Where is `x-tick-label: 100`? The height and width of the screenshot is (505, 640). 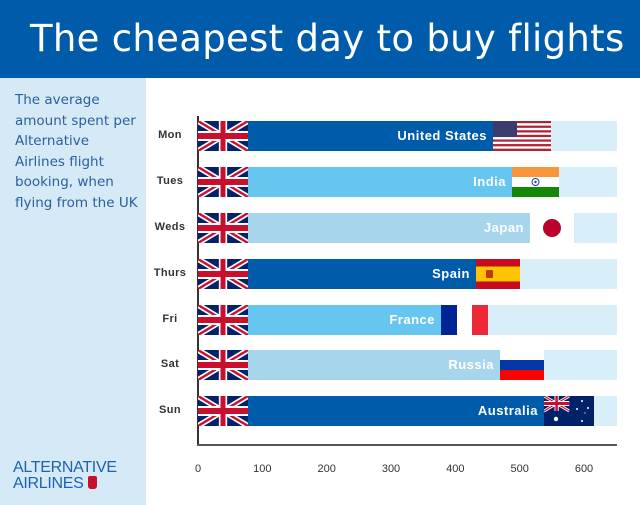
x-tick-label: 100 is located at coordinates (262, 469).